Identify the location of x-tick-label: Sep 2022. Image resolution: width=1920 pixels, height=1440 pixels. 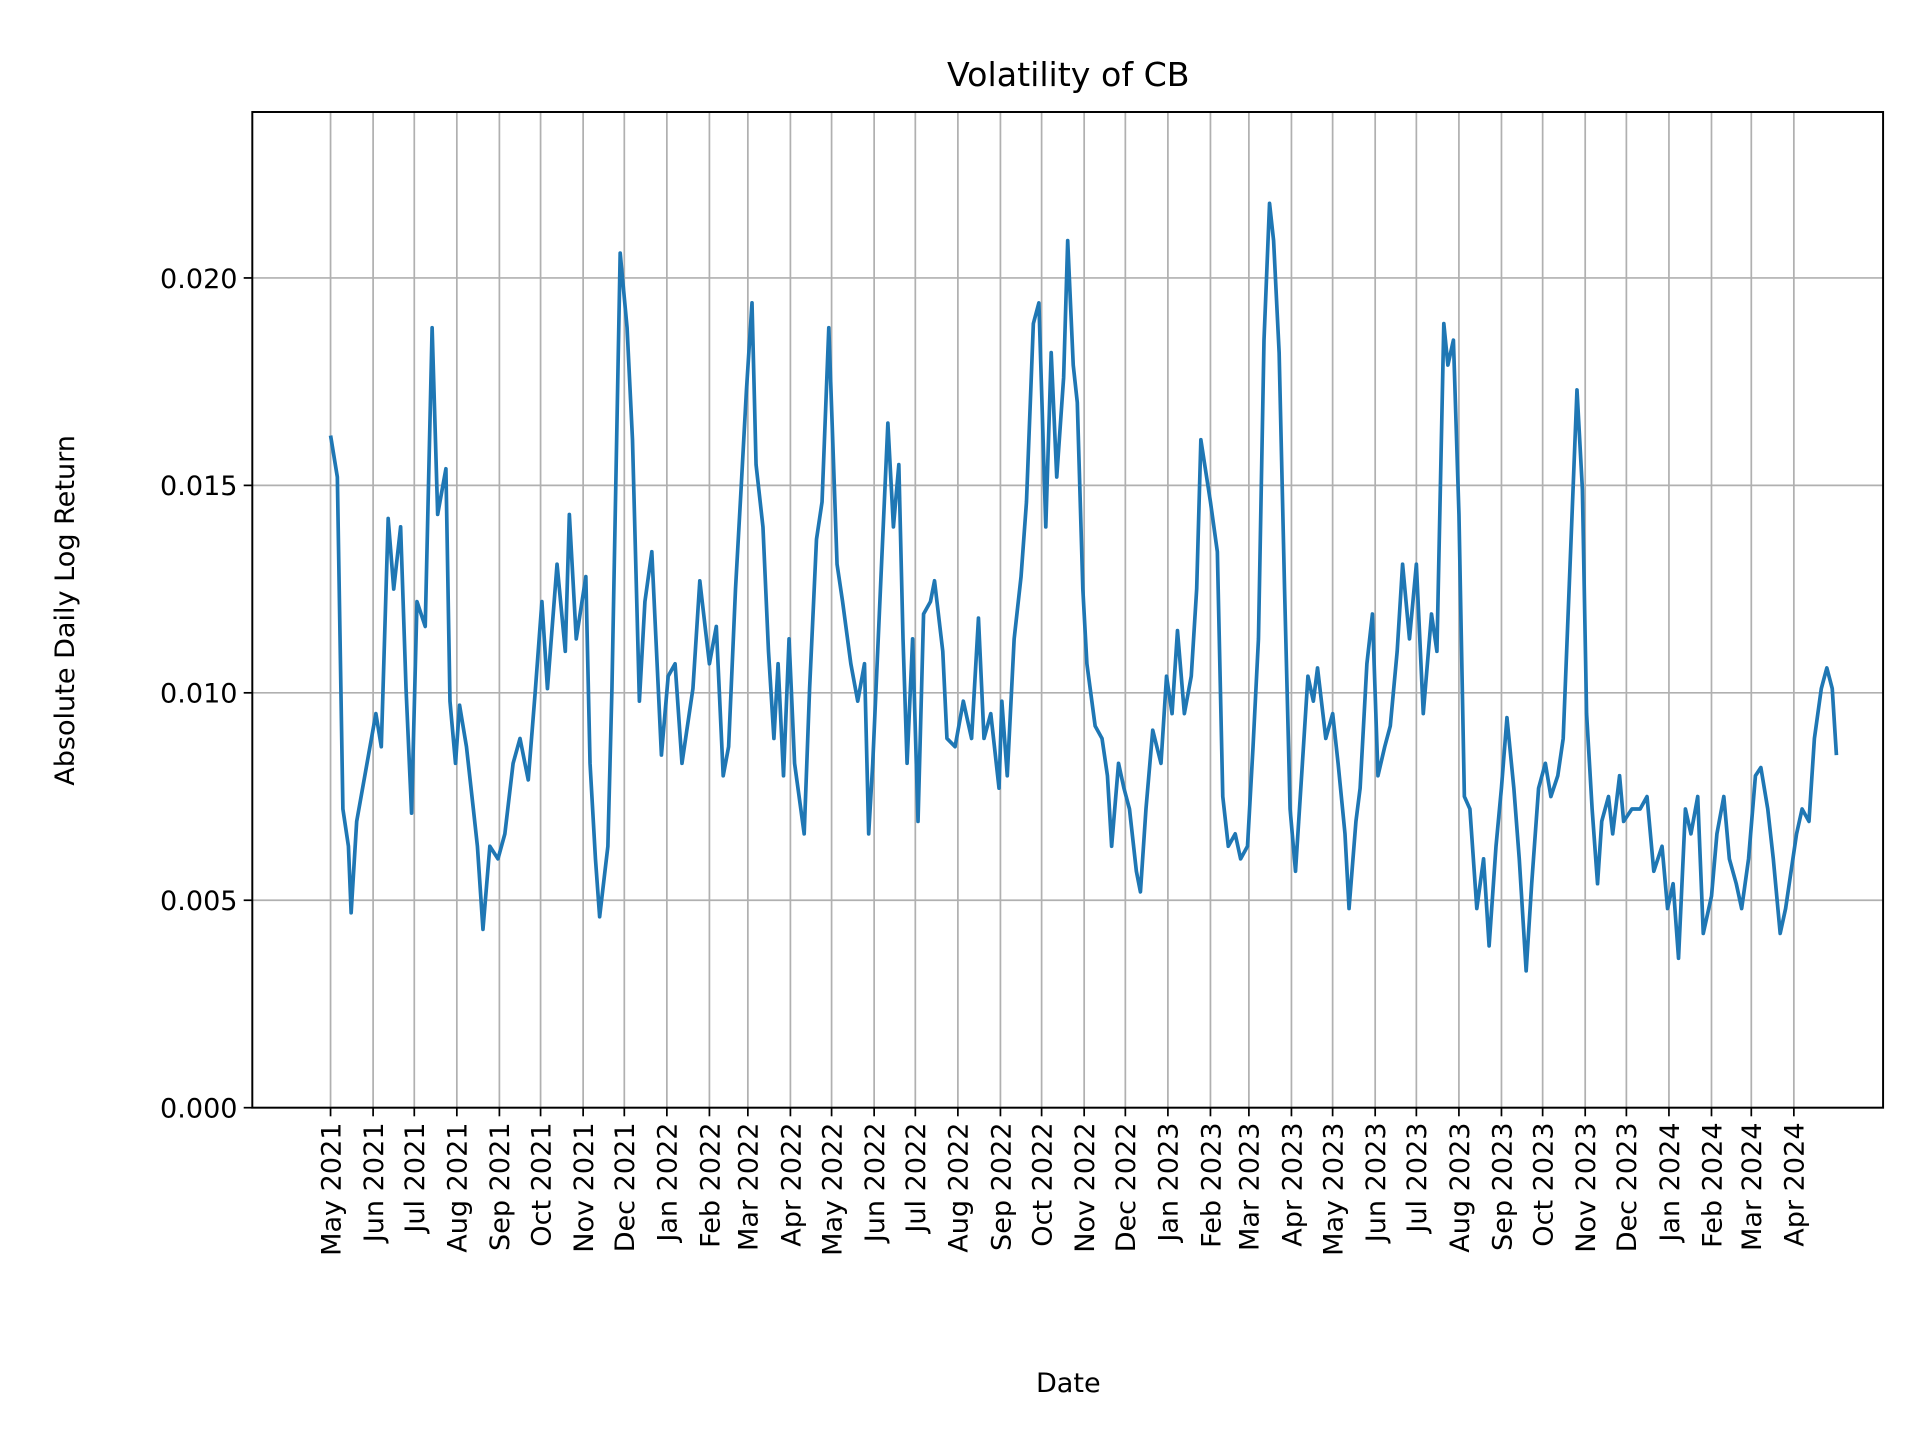
(1001, 1186).